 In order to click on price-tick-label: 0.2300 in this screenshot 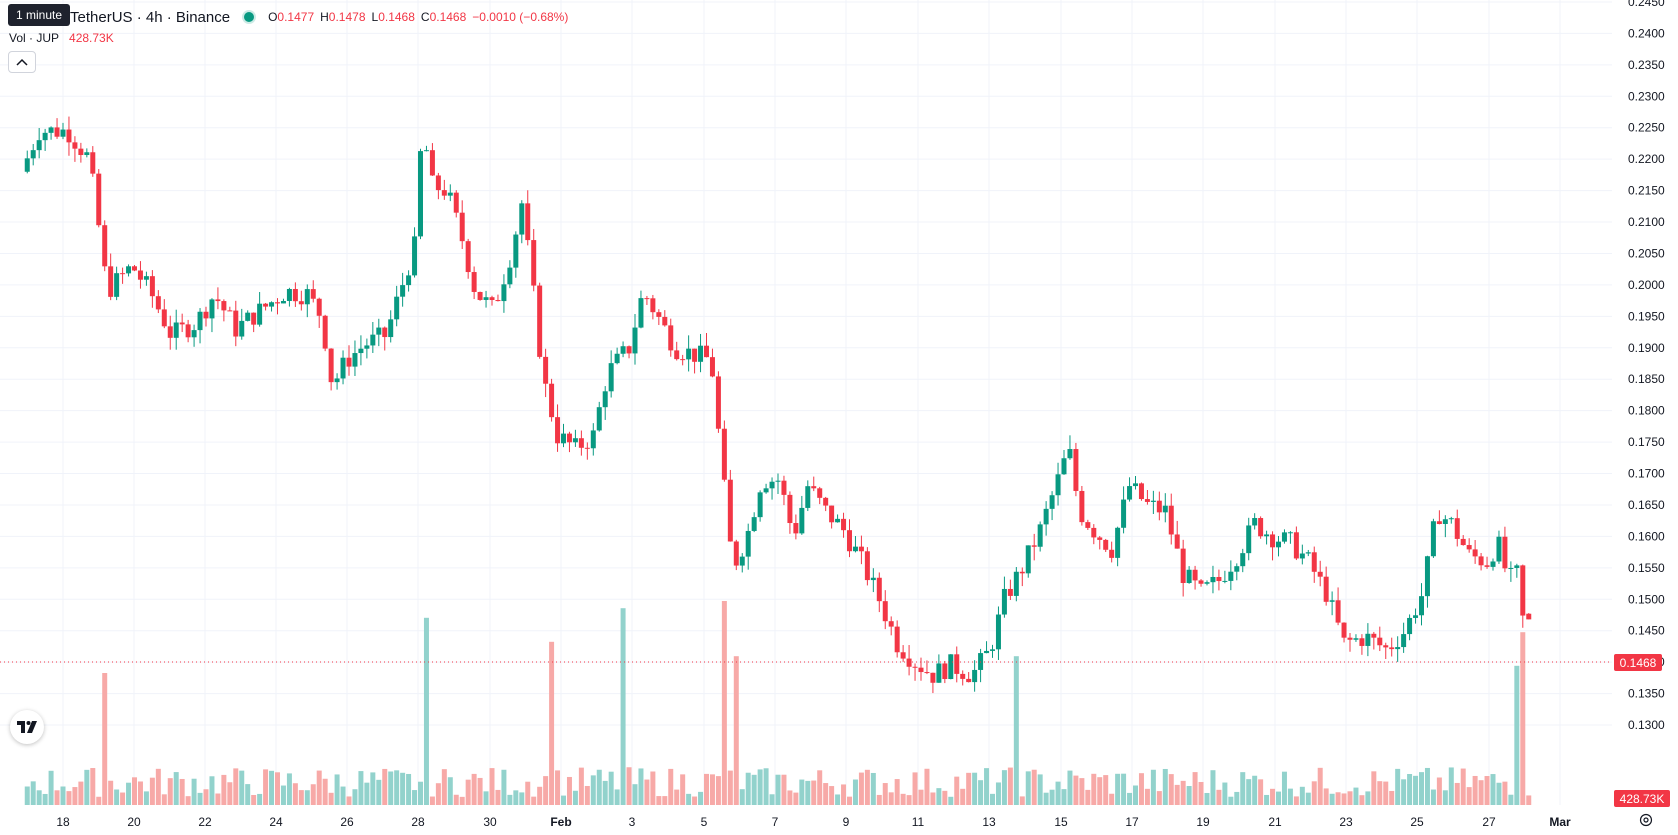, I will do `click(1646, 96)`.